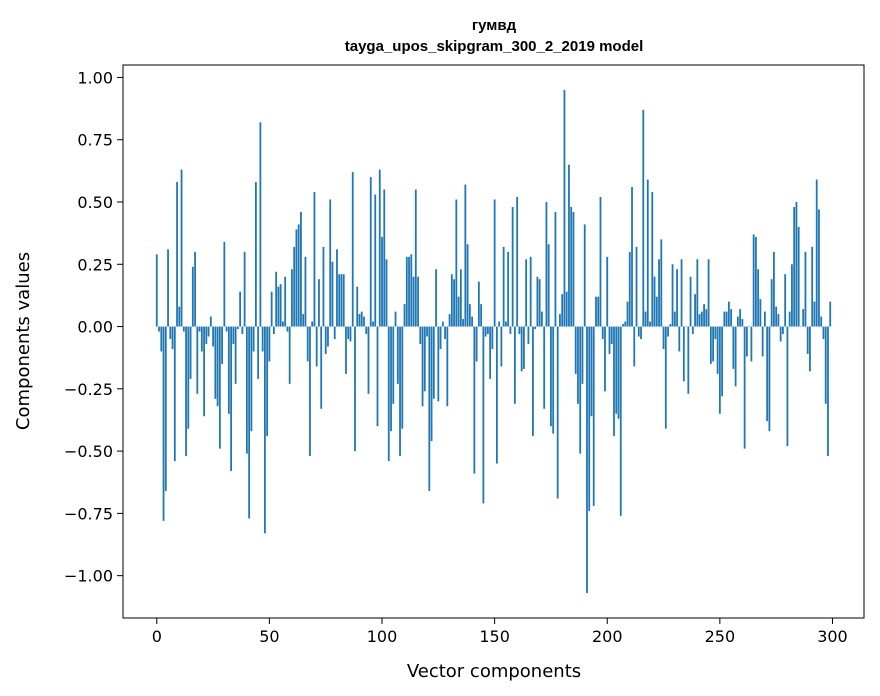  Describe the element at coordinates (494, 46) in the screenshot. I see `chart-subtitle: tayga_upos_skipgram_300_2_2019 model` at that location.